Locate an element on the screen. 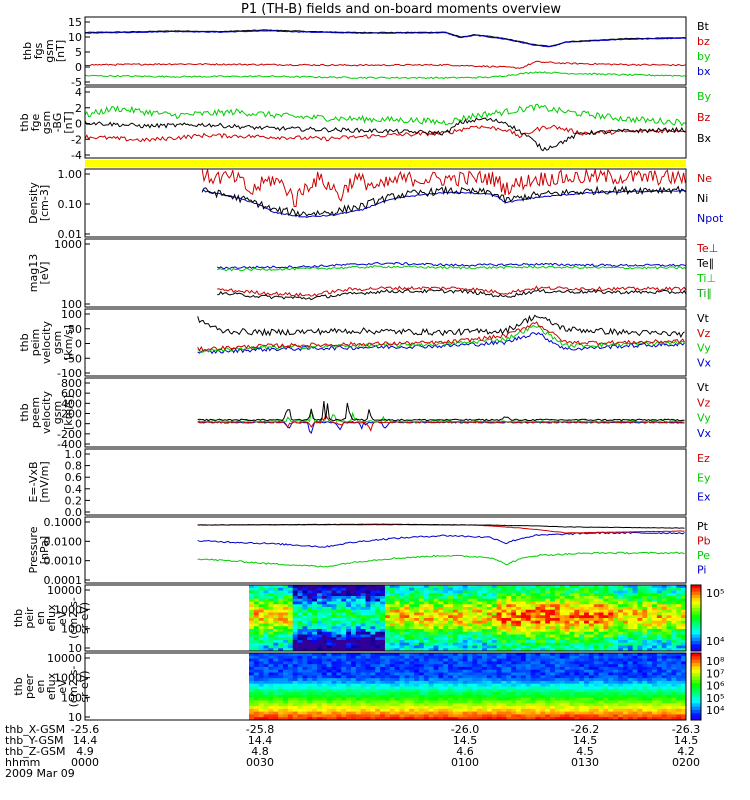  y-axis-label: E=-VxB[mV/m] is located at coordinates (39, 481).